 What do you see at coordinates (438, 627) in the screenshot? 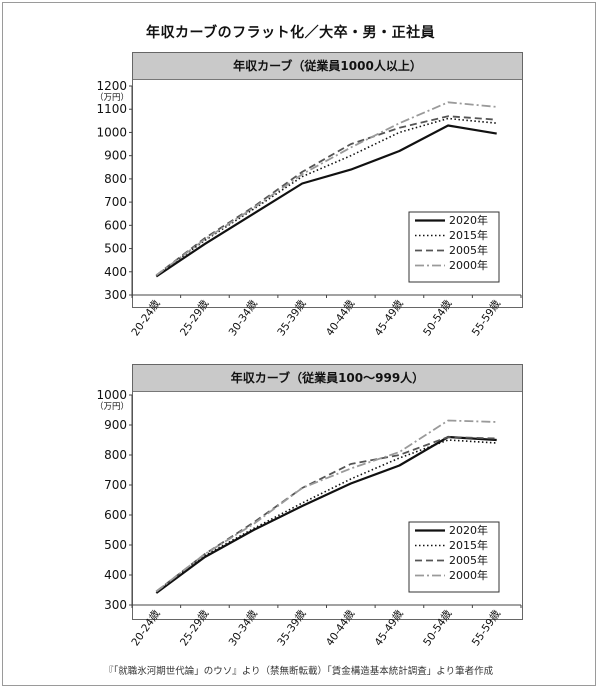
I see `x-tick-label: 50-54歳` at bounding box center [438, 627].